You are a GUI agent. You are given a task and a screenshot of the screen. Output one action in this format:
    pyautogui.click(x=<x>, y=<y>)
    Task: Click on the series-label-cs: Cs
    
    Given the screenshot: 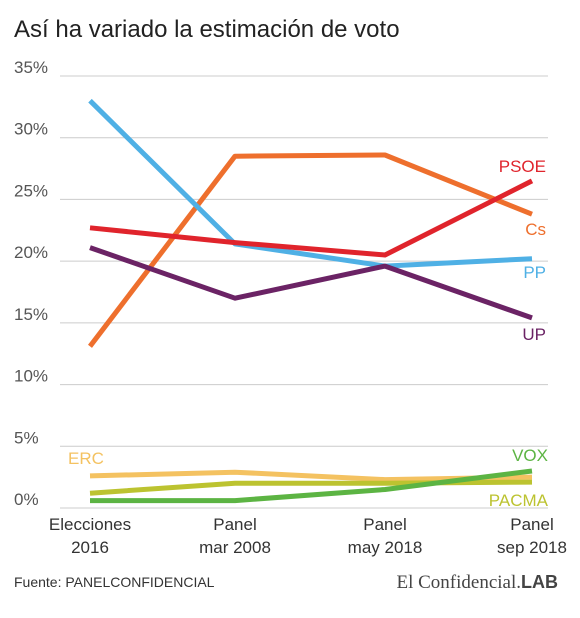 What is the action you would take?
    pyautogui.click(x=535, y=229)
    